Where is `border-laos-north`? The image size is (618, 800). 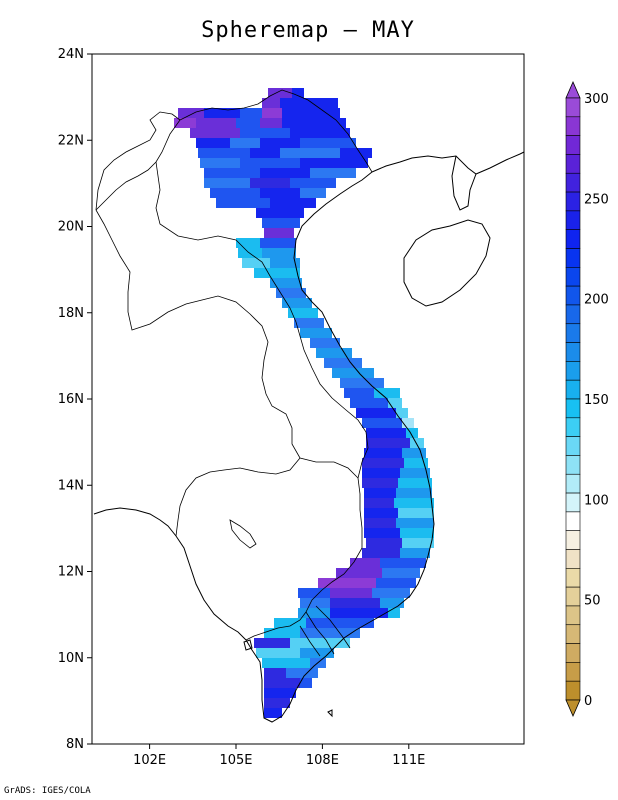
border-laos-north is located at coordinates (138, 161).